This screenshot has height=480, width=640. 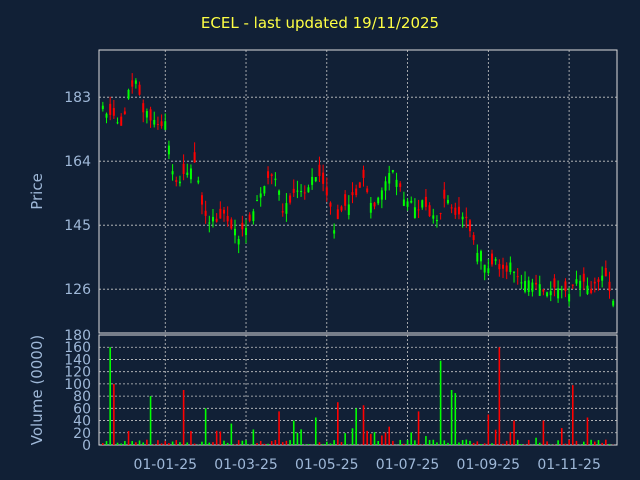 What do you see at coordinates (82, 397) in the screenshot?
I see `volume-tick-label: 80` at bounding box center [82, 397].